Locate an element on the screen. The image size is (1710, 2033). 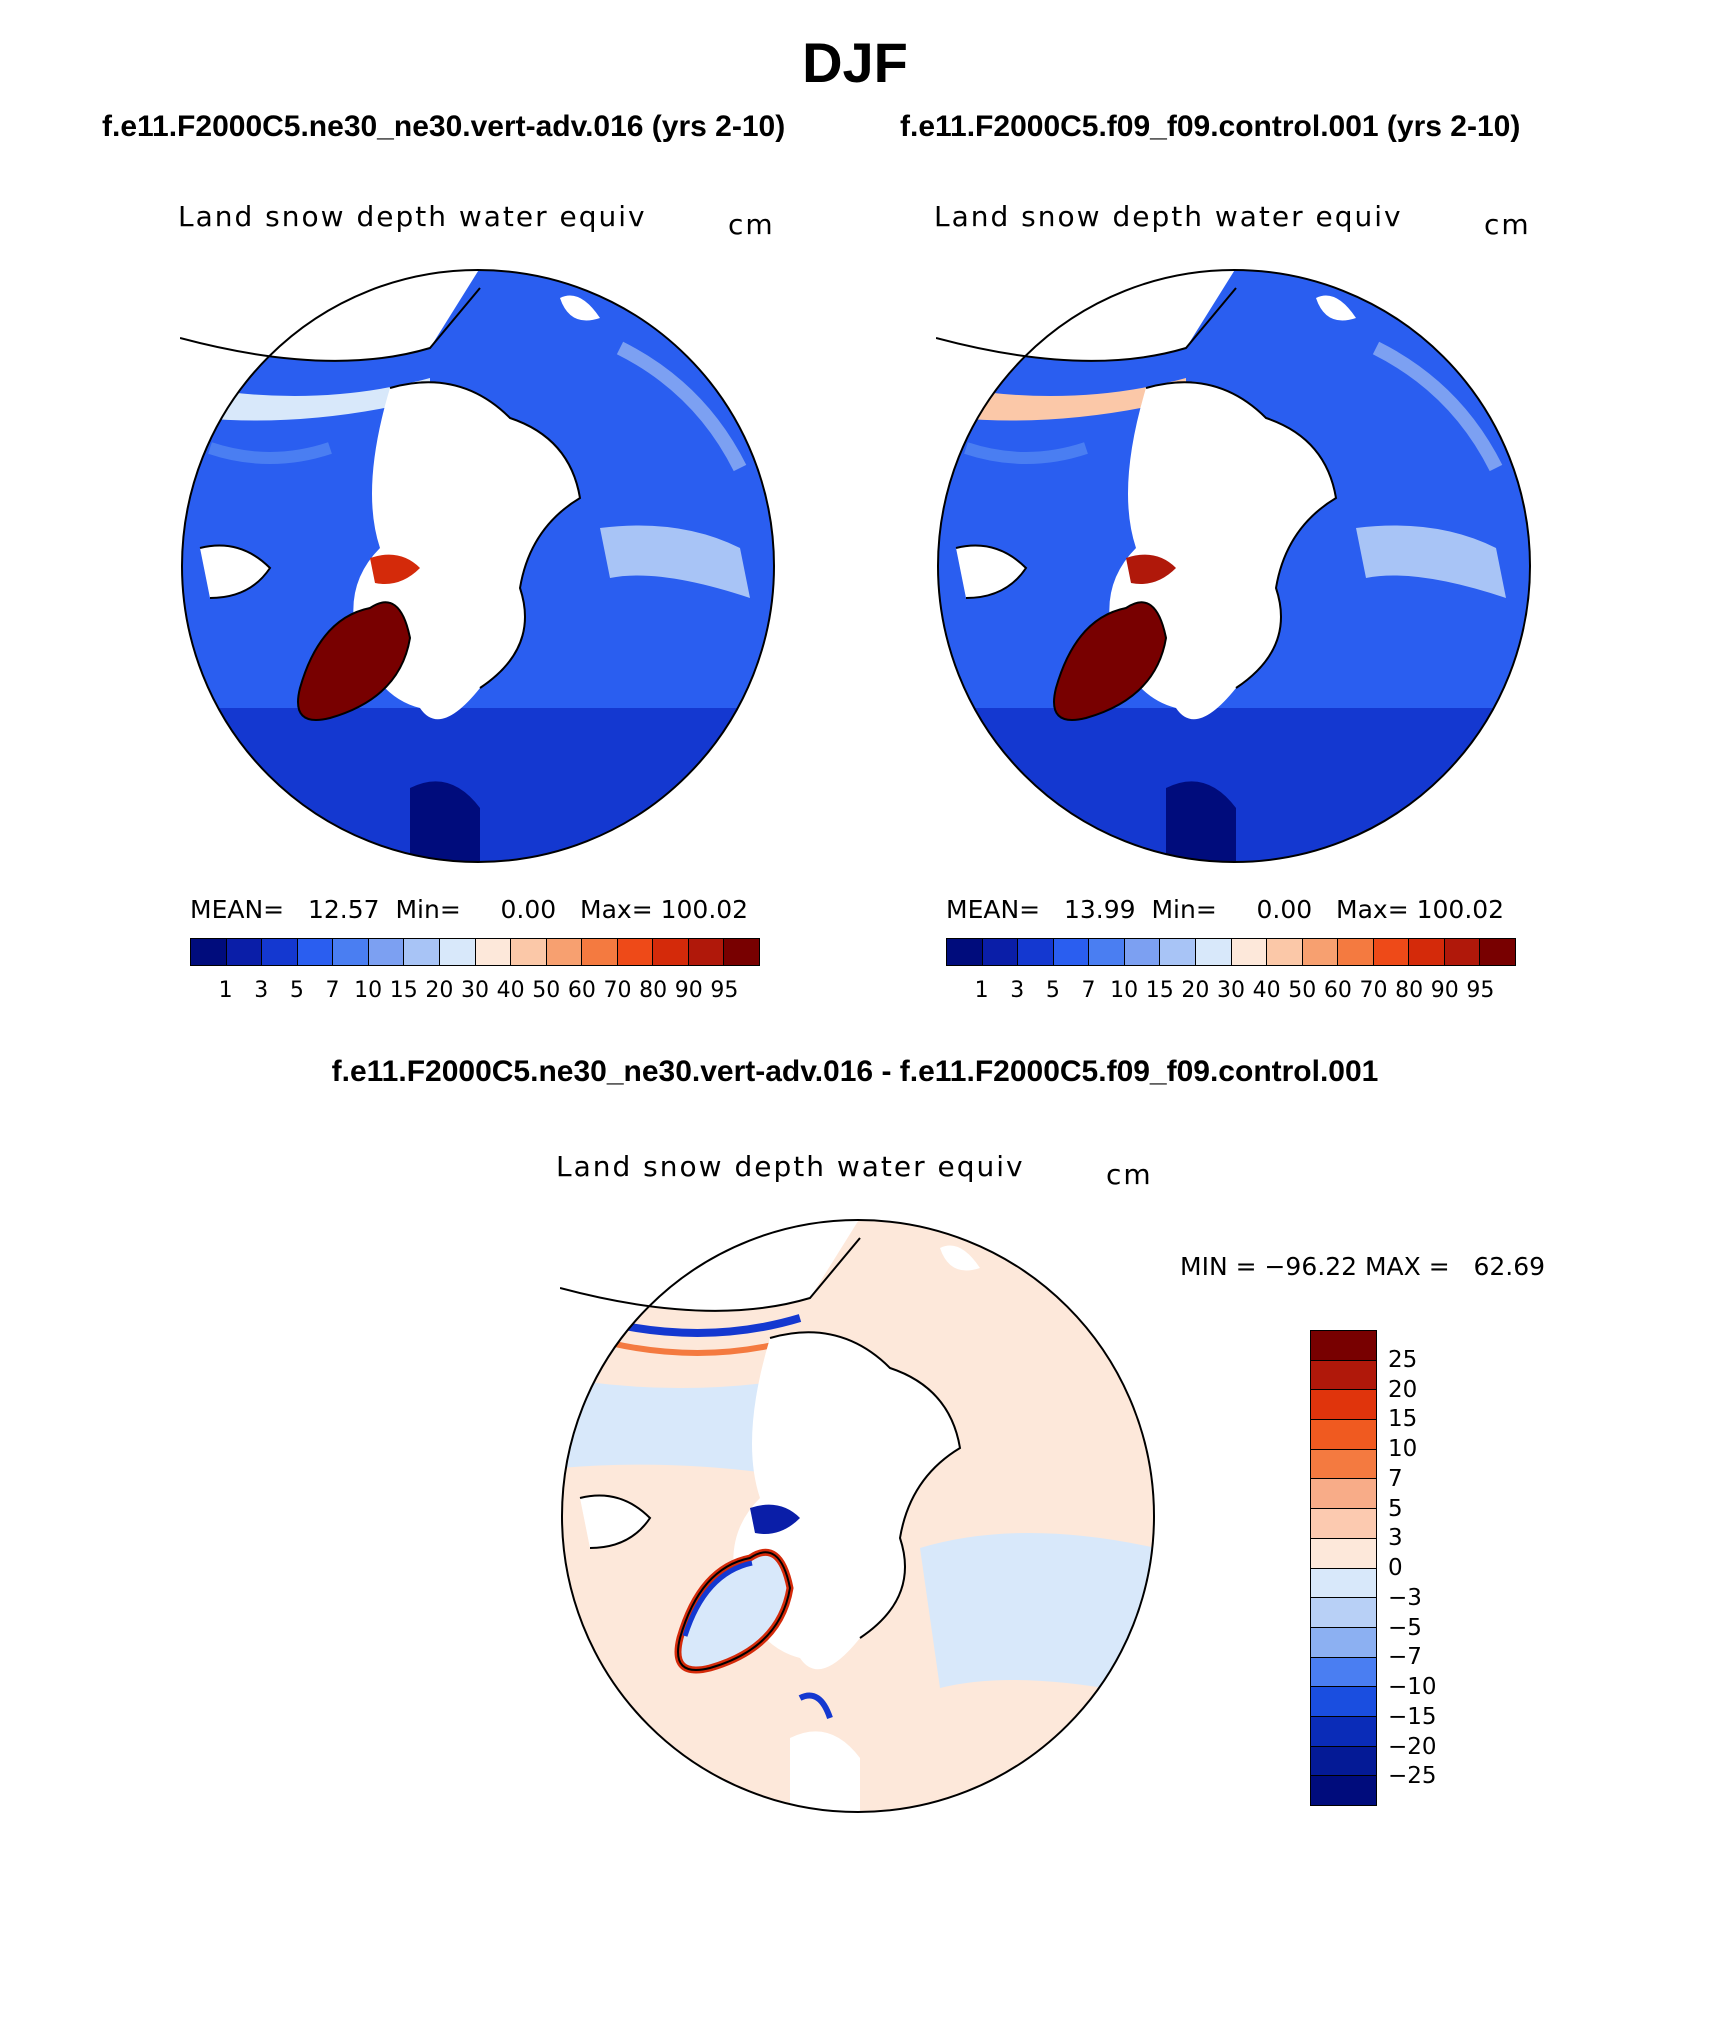
left-colorbar is located at coordinates (475, 952).